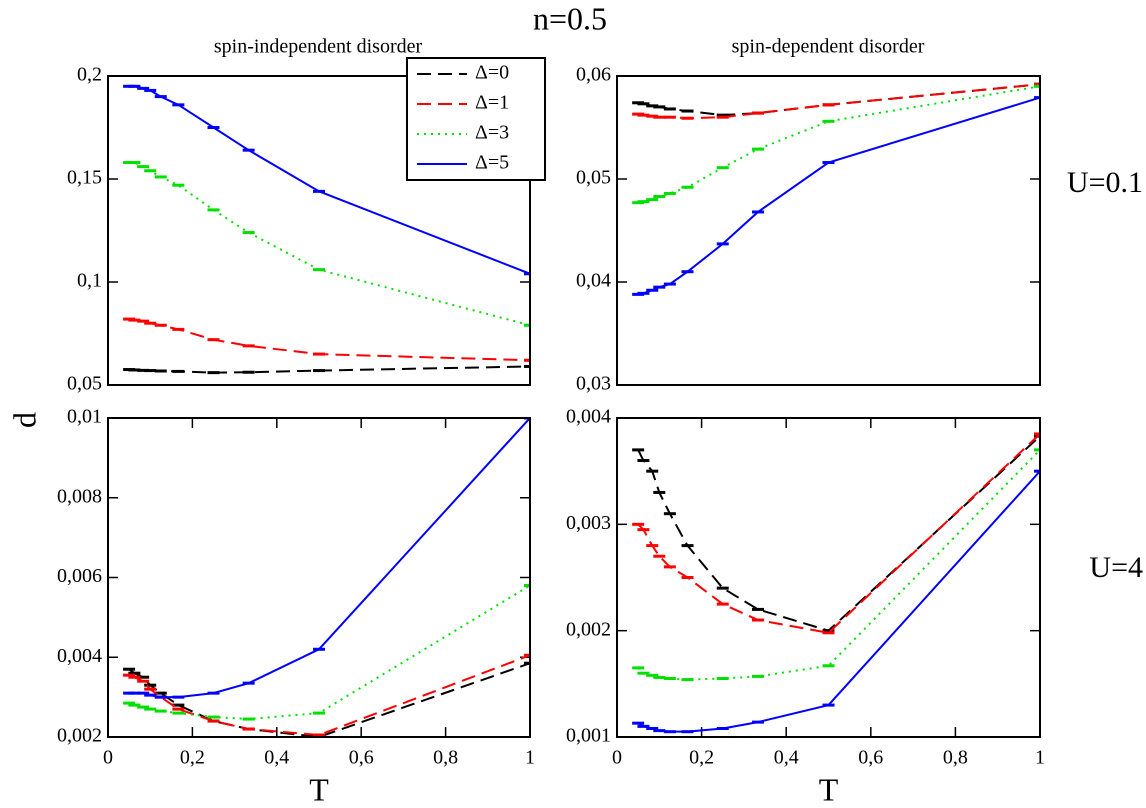 The width and height of the screenshot is (1146, 808). I want to click on y-tick-label: 0,001, so click(588, 736).